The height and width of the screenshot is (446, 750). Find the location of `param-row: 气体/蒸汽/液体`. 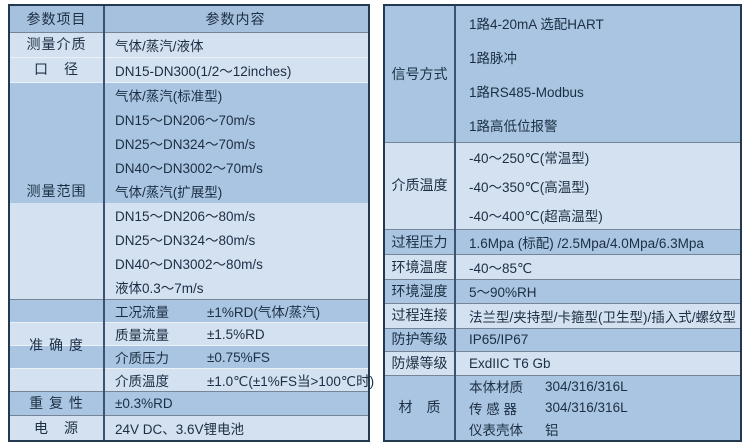

param-row: 气体/蒸汽/液体 is located at coordinates (189, 44).